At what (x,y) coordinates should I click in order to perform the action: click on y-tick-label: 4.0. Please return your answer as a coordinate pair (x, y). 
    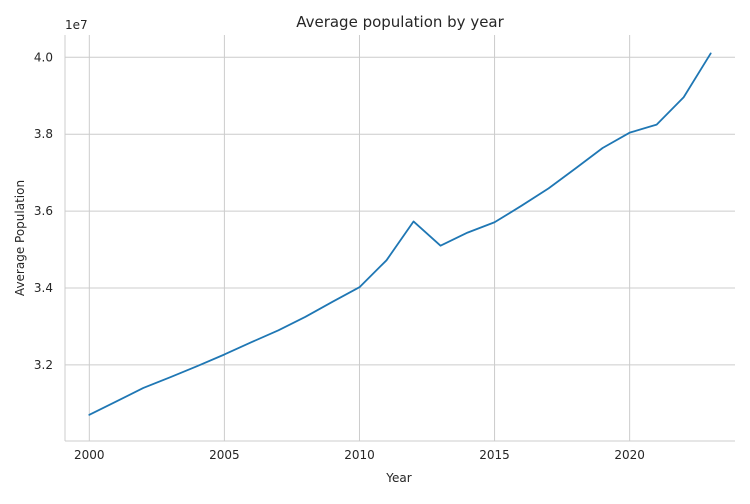
    Looking at the image, I should click on (43, 57).